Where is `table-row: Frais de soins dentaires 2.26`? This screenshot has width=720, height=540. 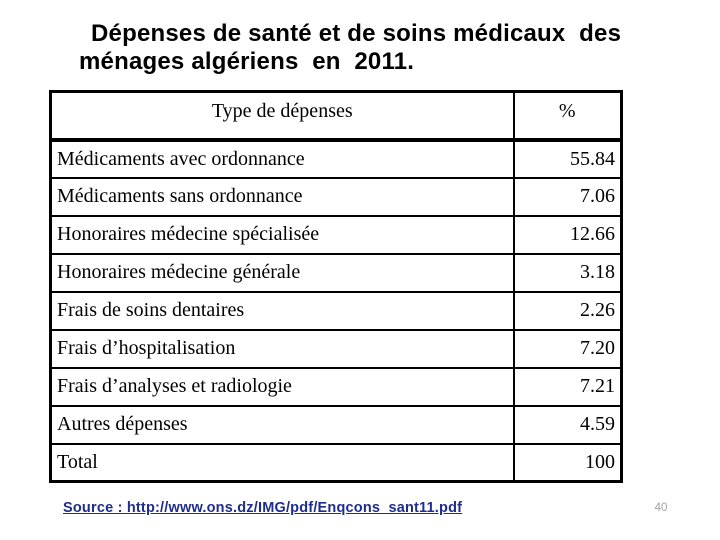 table-row: Frais de soins dentaires 2.26 is located at coordinates (336, 310).